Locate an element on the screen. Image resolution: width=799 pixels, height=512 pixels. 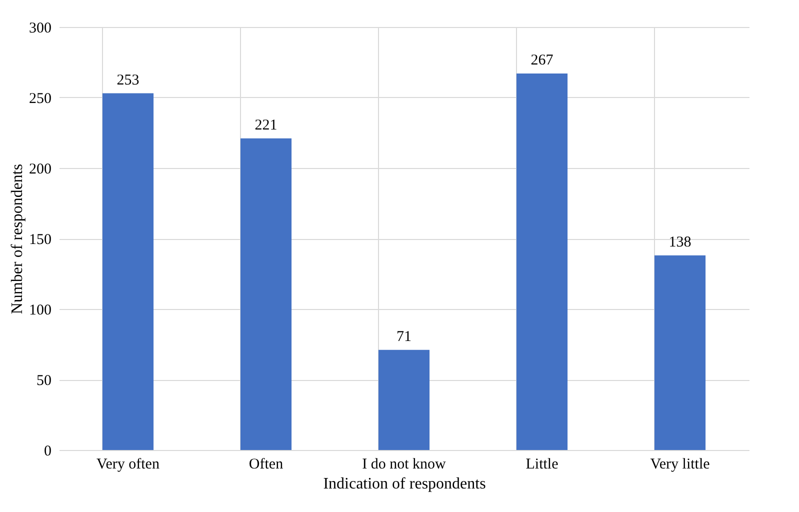
x-axis-title: Indication of respondents is located at coordinates (404, 484).